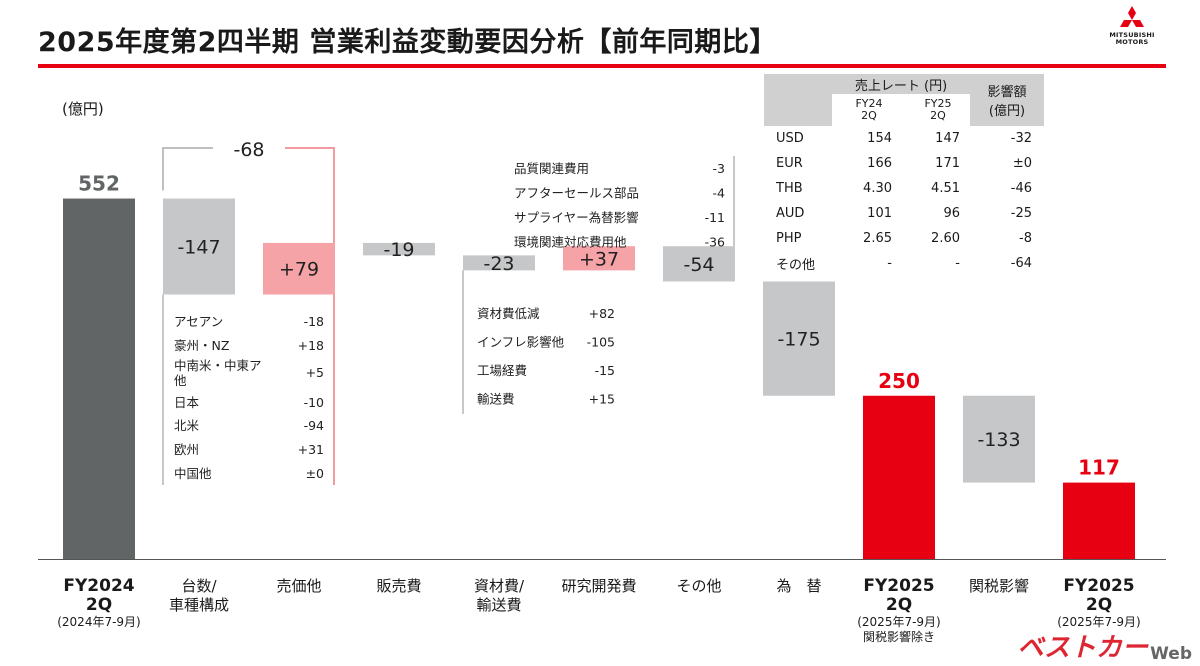  Describe the element at coordinates (407, 42) in the screenshot. I see `page-title: 2025年度第2四半期 営業利益変動要因分析【前年同期比】` at that location.